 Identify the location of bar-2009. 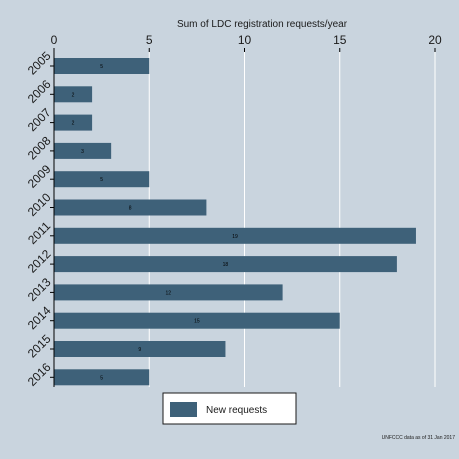
(102, 179).